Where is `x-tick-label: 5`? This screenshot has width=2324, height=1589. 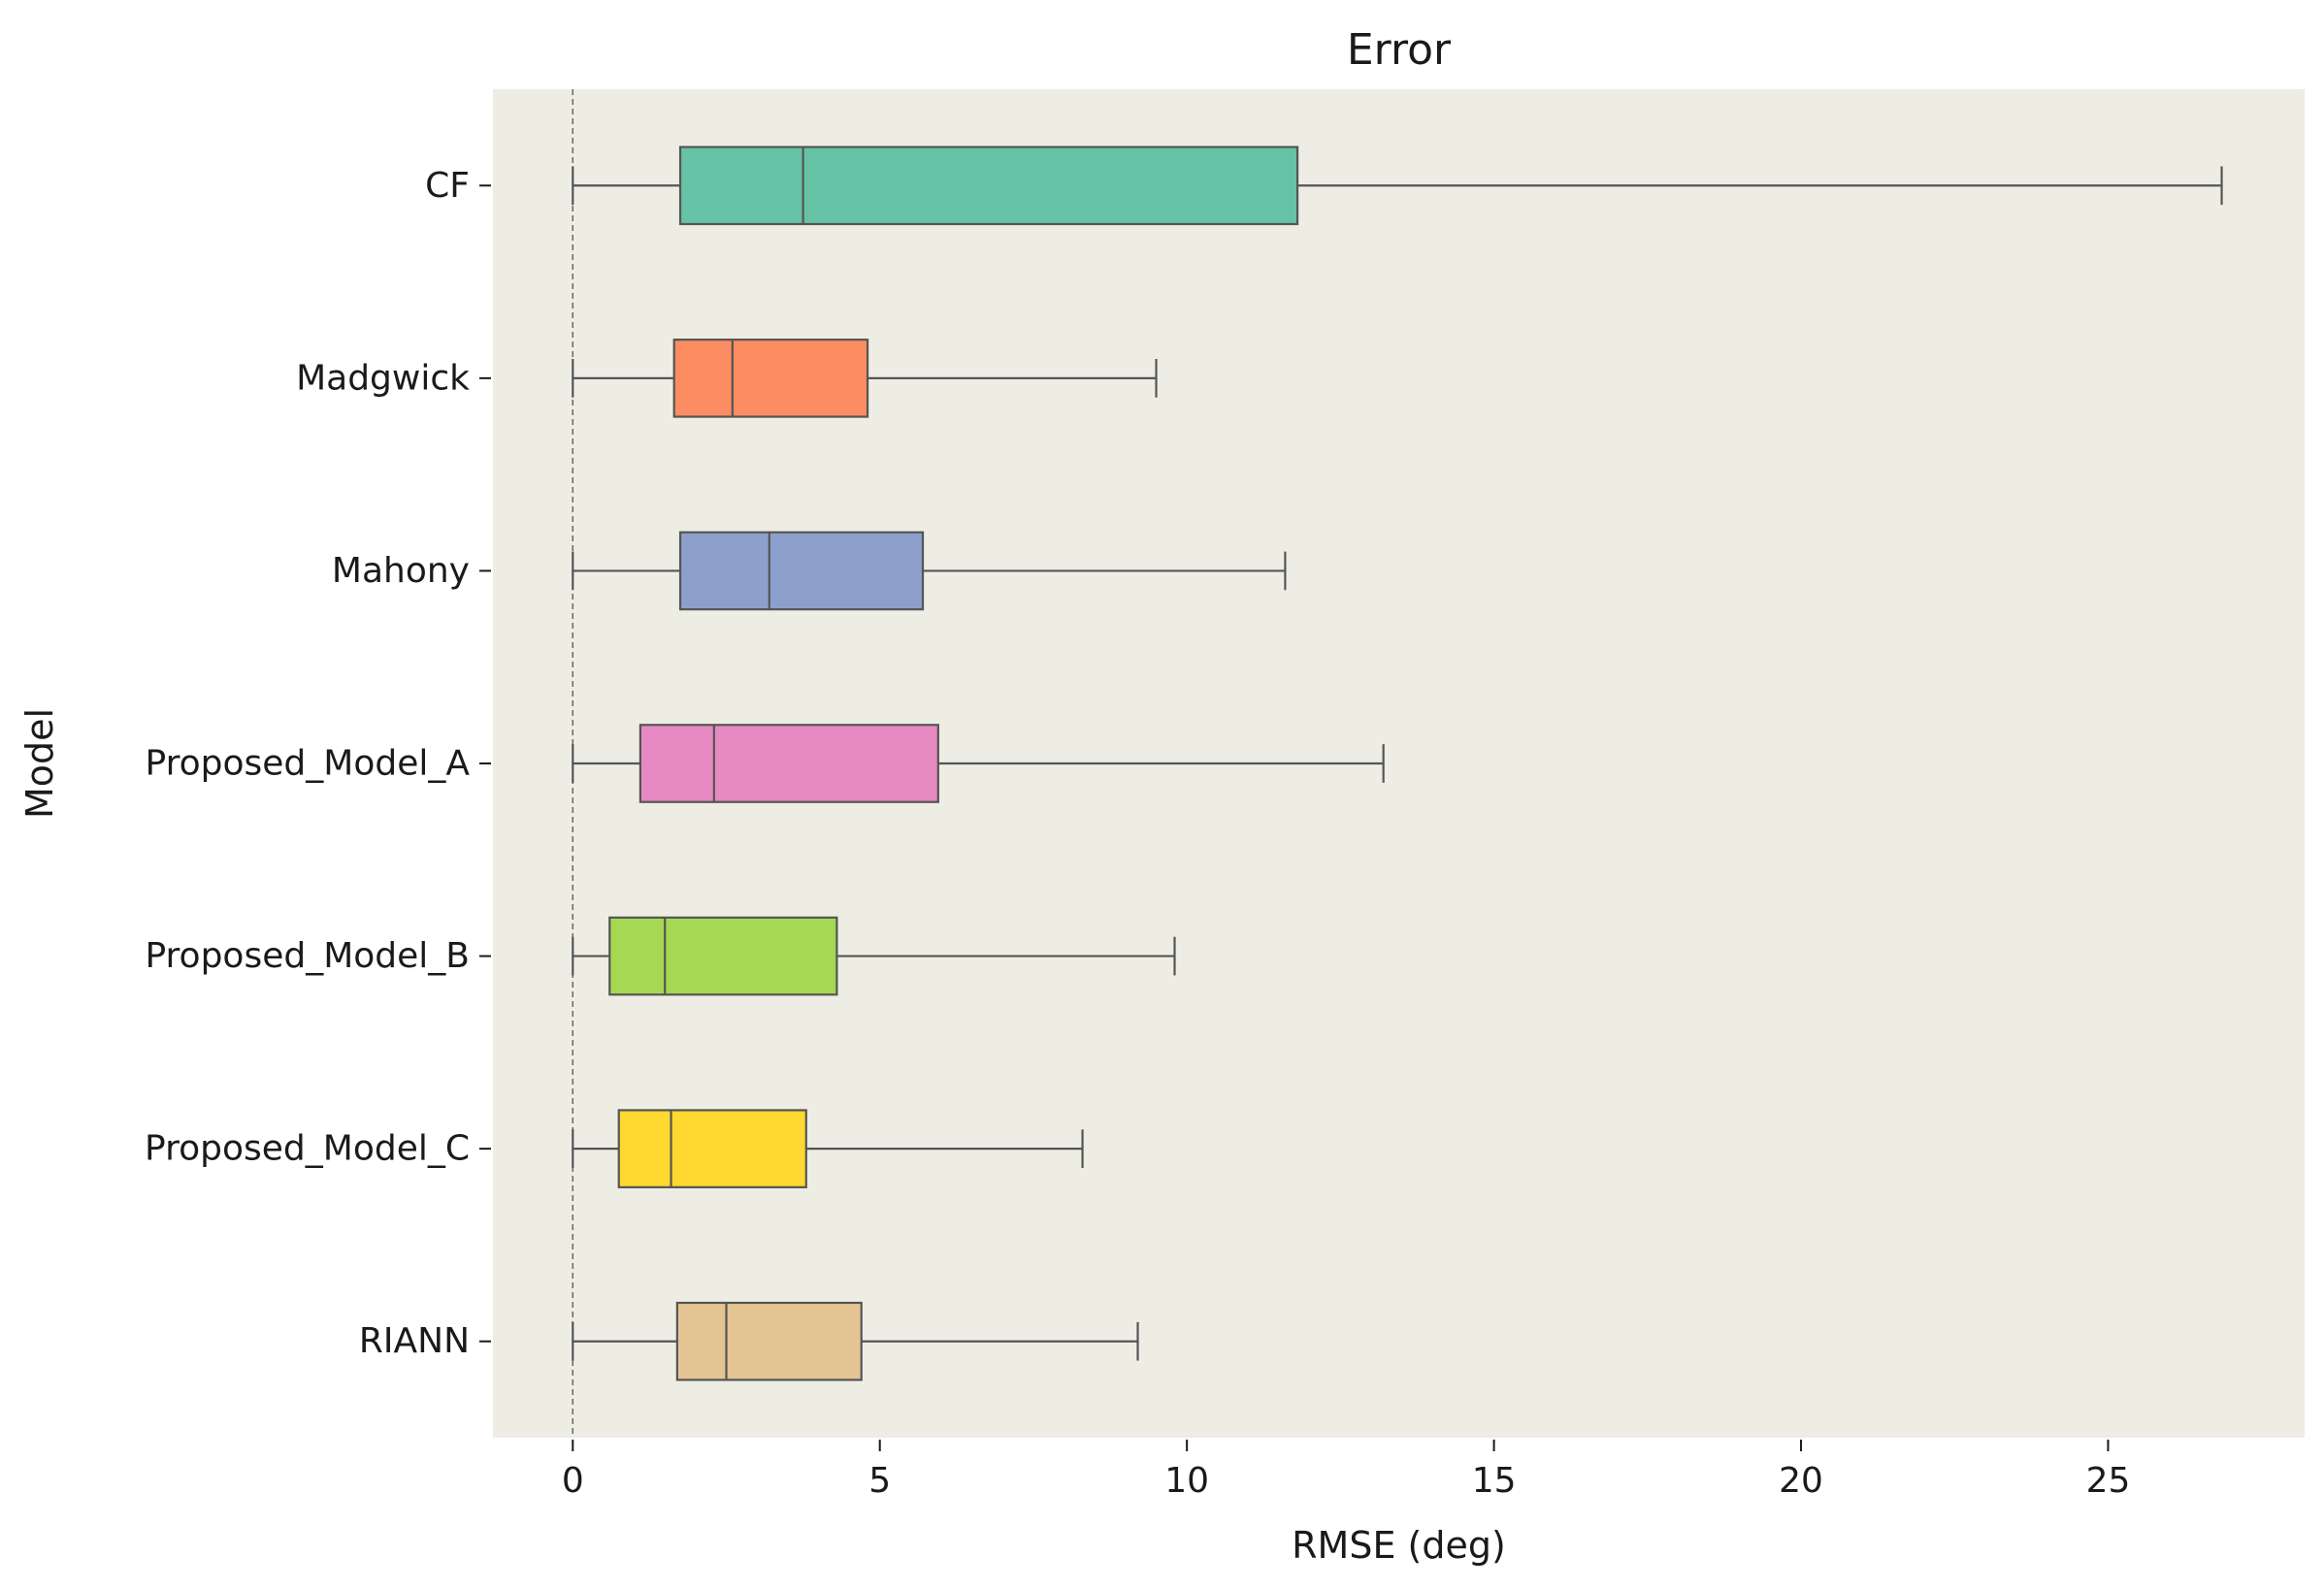 x-tick-label: 5 is located at coordinates (880, 1481).